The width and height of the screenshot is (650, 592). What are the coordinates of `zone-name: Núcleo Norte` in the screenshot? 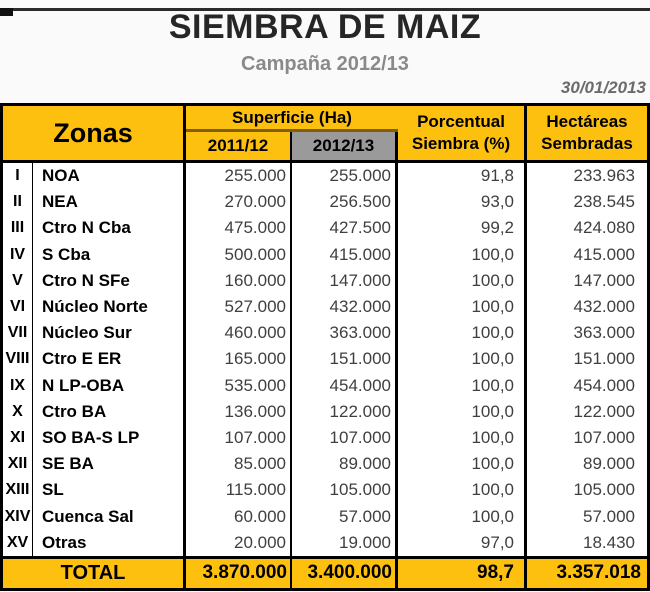 It's located at (109, 307).